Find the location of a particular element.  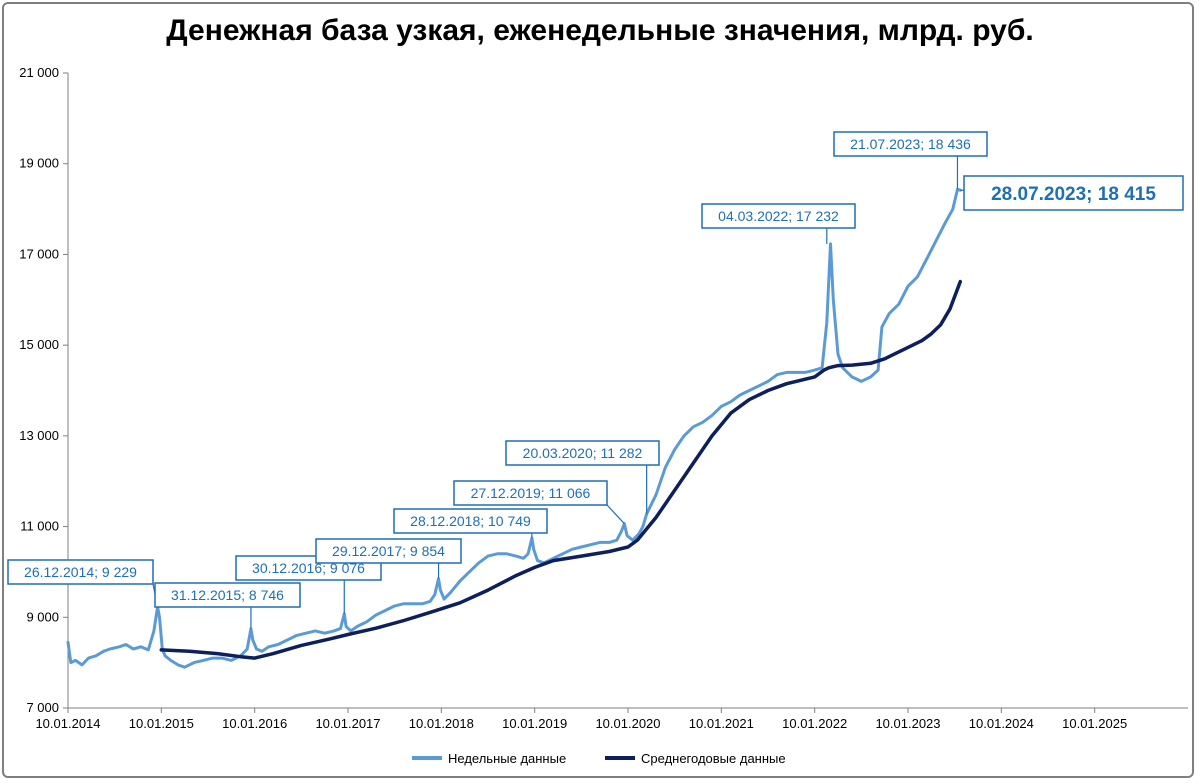

callout: 27.12.2019; 11 066 is located at coordinates (539, 502).